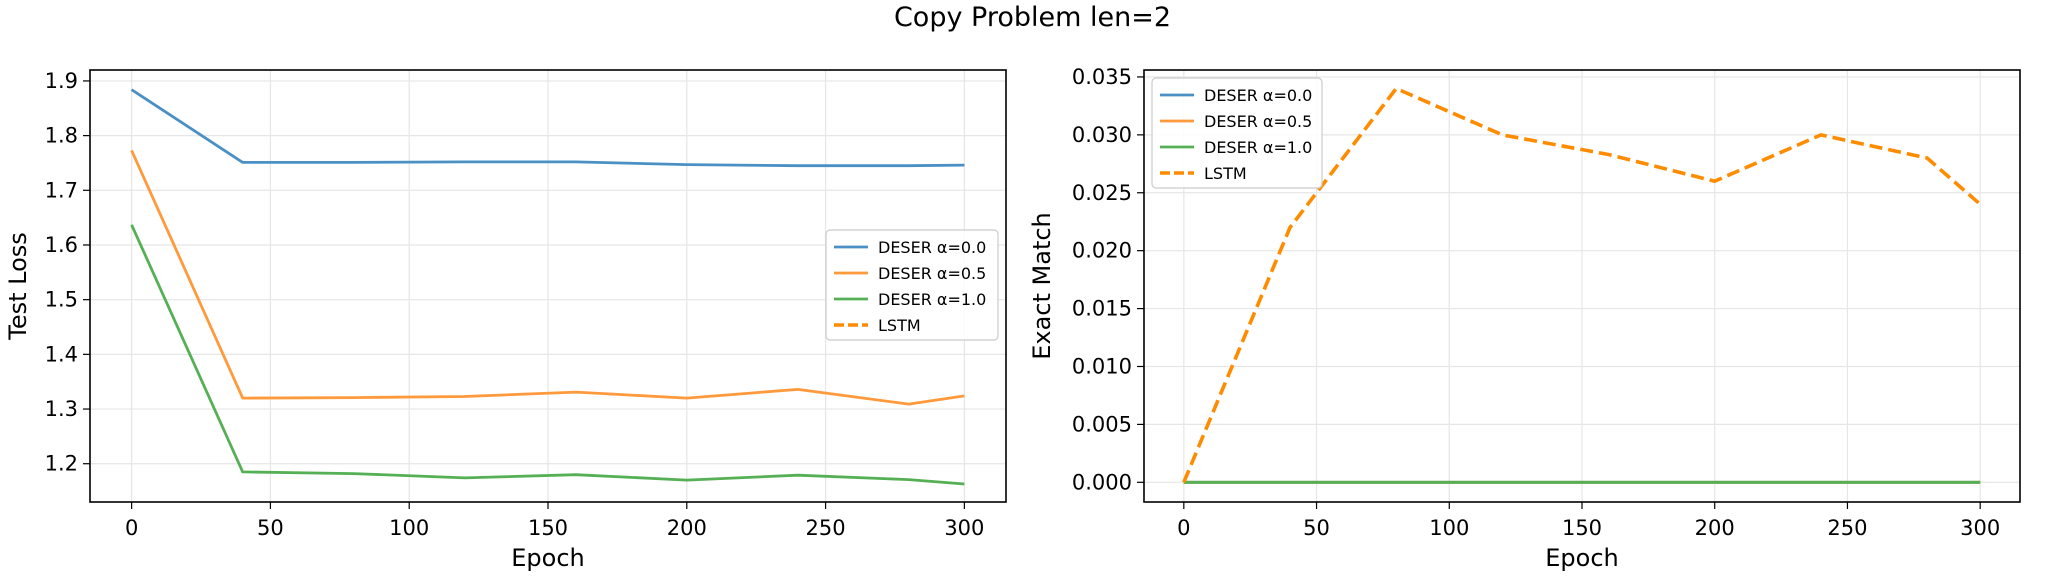  I want to click on y-tick-label: 1.5, so click(61, 300).